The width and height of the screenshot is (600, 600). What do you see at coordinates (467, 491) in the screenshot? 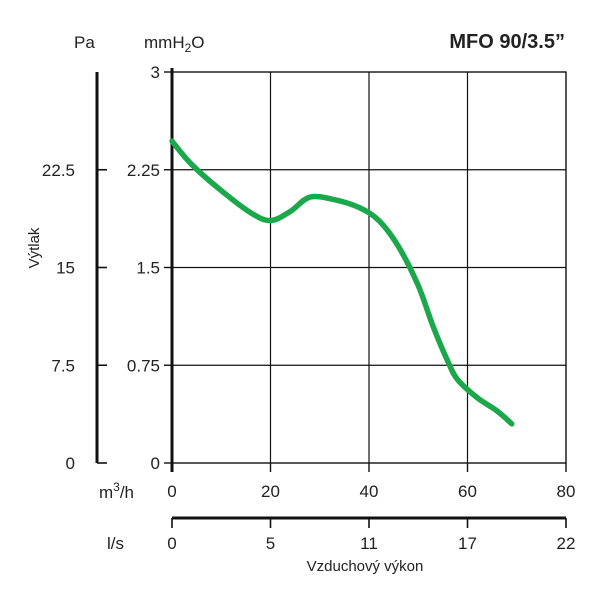
I see `x-tick-label: 60` at bounding box center [467, 491].